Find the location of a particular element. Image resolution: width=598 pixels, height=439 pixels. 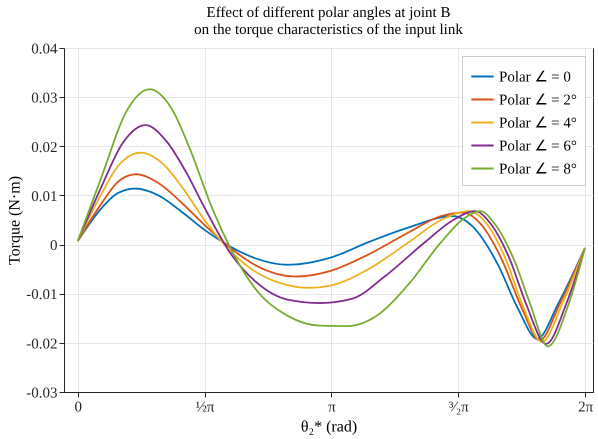

x-tick-label: ³⁄₂π is located at coordinates (459, 408).